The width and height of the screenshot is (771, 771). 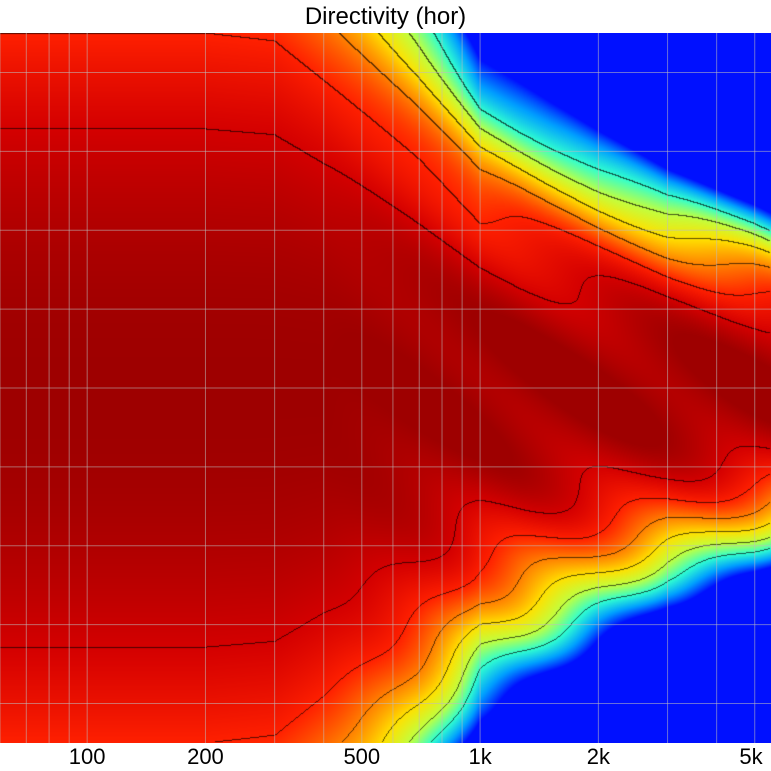 I want to click on x-tick-label: 1k, so click(x=480, y=756).